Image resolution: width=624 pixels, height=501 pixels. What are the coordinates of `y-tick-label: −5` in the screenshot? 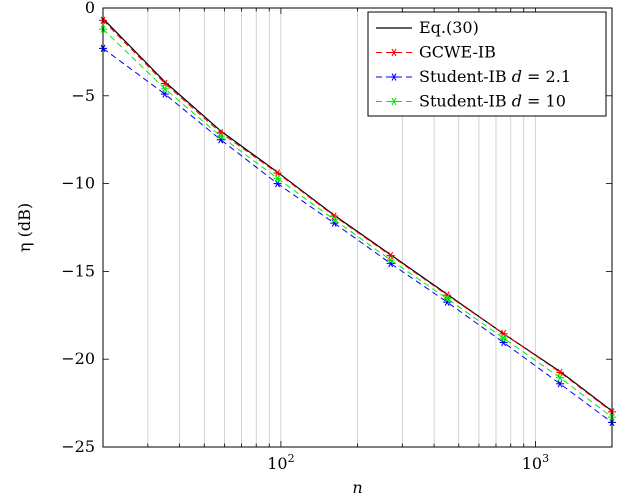 It's located at (83, 95).